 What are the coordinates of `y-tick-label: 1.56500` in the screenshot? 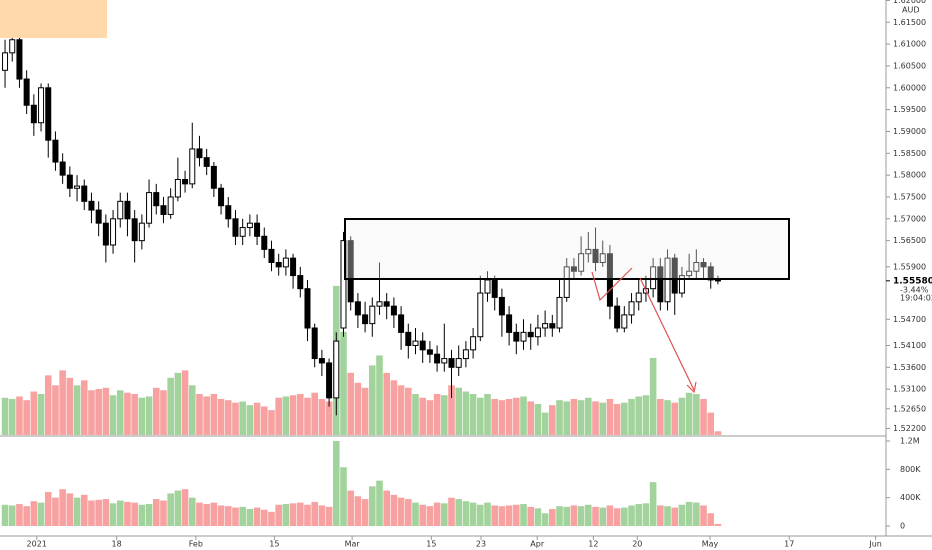 It's located at (909, 240).